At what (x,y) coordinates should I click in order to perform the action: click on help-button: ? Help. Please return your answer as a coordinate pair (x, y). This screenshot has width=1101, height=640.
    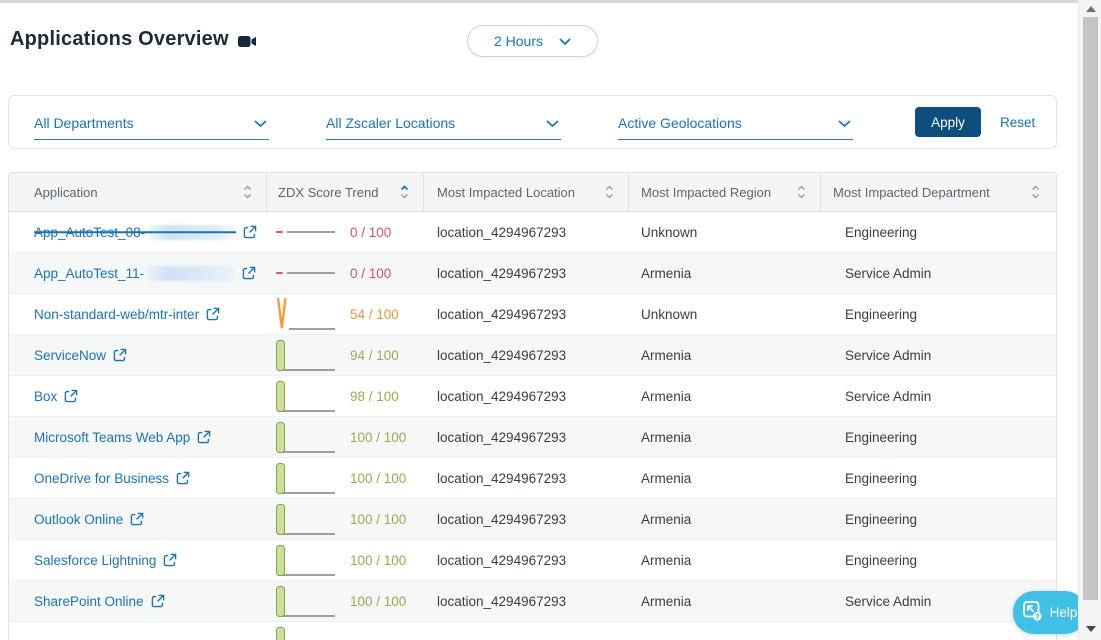
    Looking at the image, I should click on (1049, 612).